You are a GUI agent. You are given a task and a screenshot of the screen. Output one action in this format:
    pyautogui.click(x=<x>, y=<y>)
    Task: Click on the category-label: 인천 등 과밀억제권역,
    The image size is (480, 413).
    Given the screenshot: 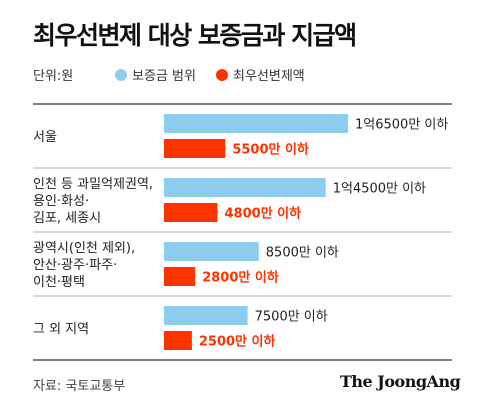 What is the action you would take?
    pyautogui.click(x=93, y=184)
    